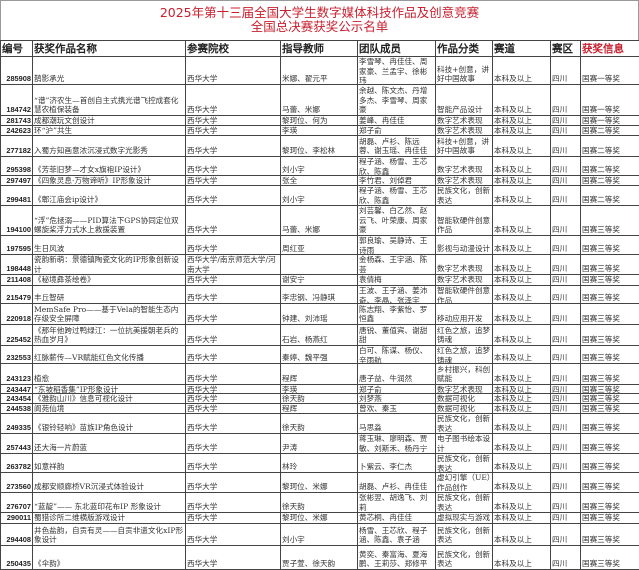 The image size is (639, 570). I want to click on cell-work-name: “谱”济农生—首创自主式携光谱飞控成套化慧农植保装备, so click(109, 100).